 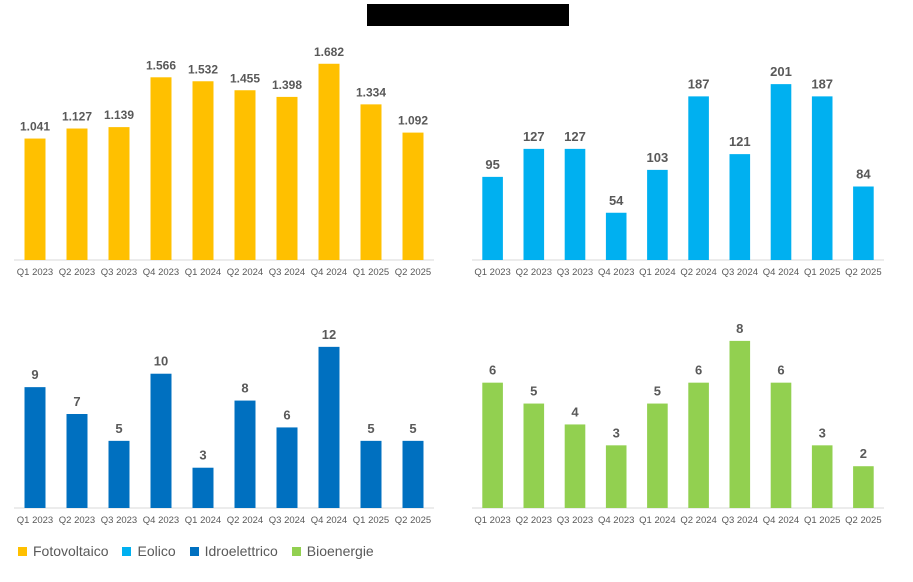 What do you see at coordinates (616, 200) in the screenshot?
I see `data-label: 54` at bounding box center [616, 200].